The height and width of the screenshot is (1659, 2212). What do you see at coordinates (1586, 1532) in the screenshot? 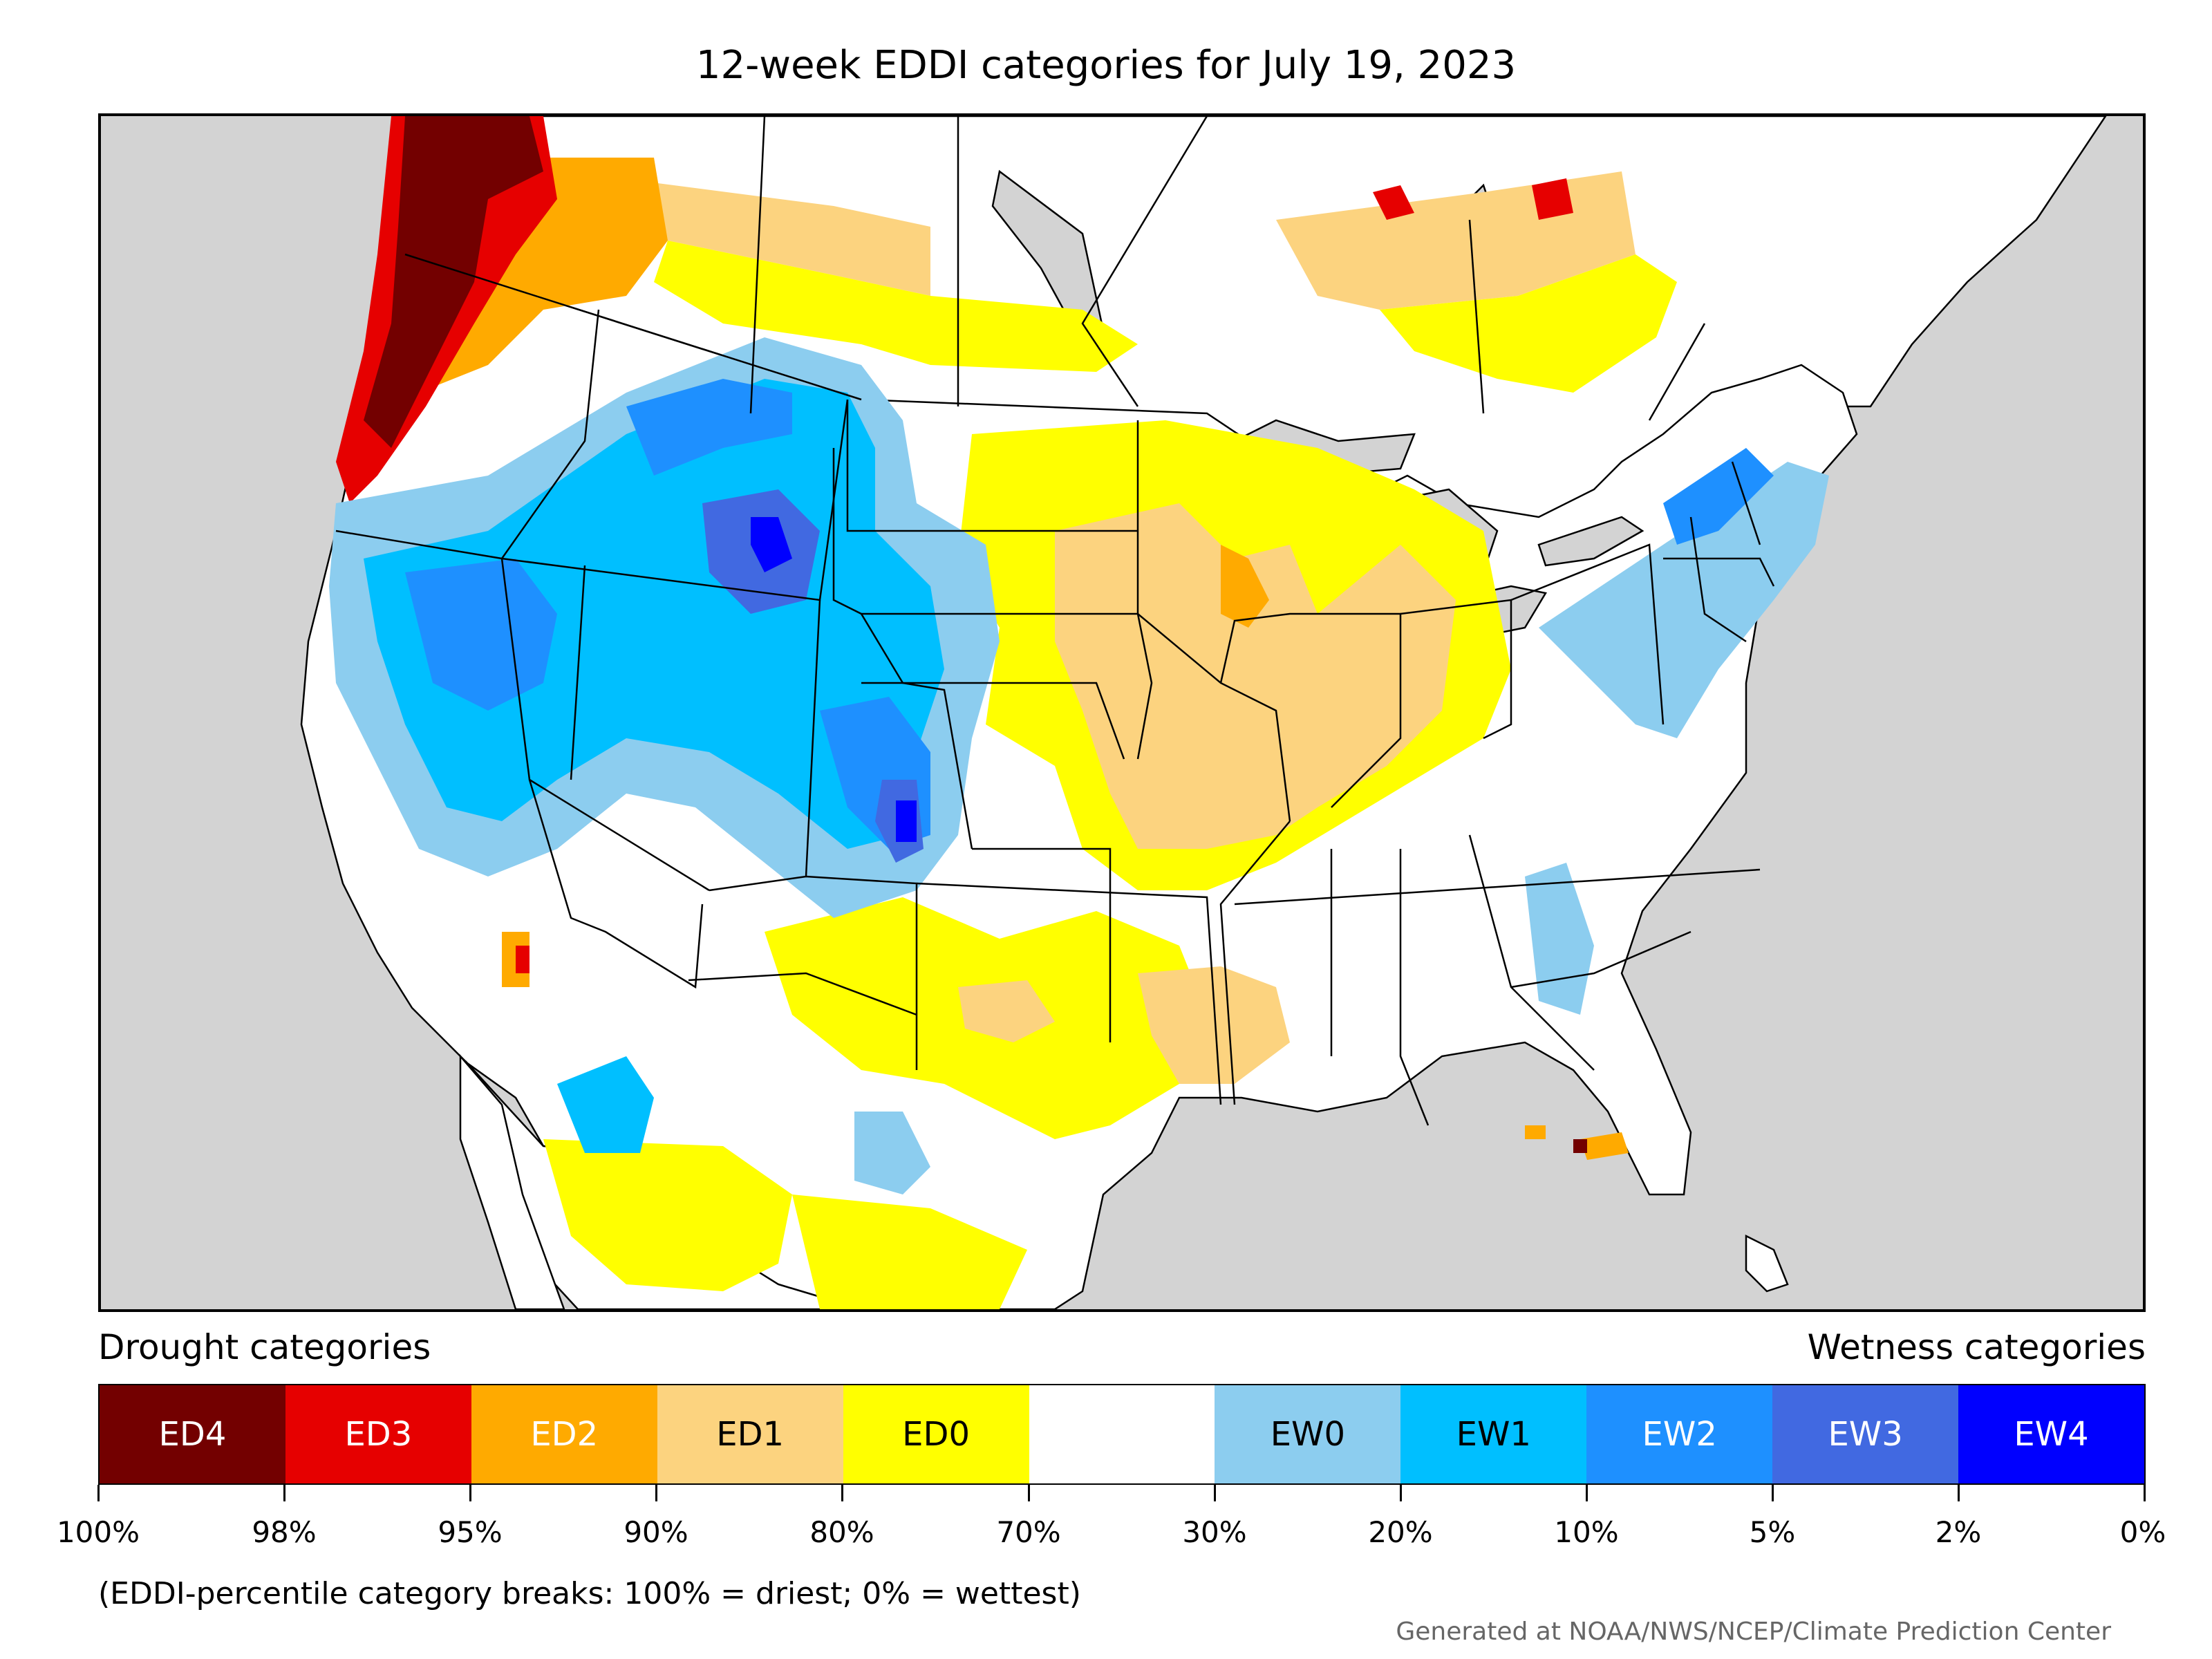
I see `break-label-10: 10%` at bounding box center [1586, 1532].